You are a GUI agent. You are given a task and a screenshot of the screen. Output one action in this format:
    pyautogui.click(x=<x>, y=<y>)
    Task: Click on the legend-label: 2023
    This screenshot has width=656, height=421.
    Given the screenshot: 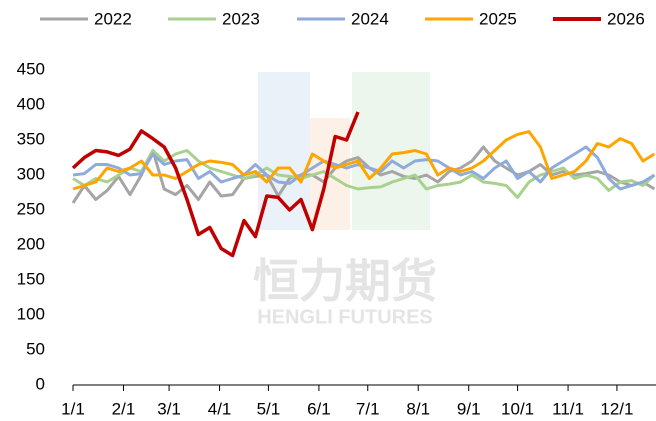 What is the action you would take?
    pyautogui.click(x=241, y=18)
    